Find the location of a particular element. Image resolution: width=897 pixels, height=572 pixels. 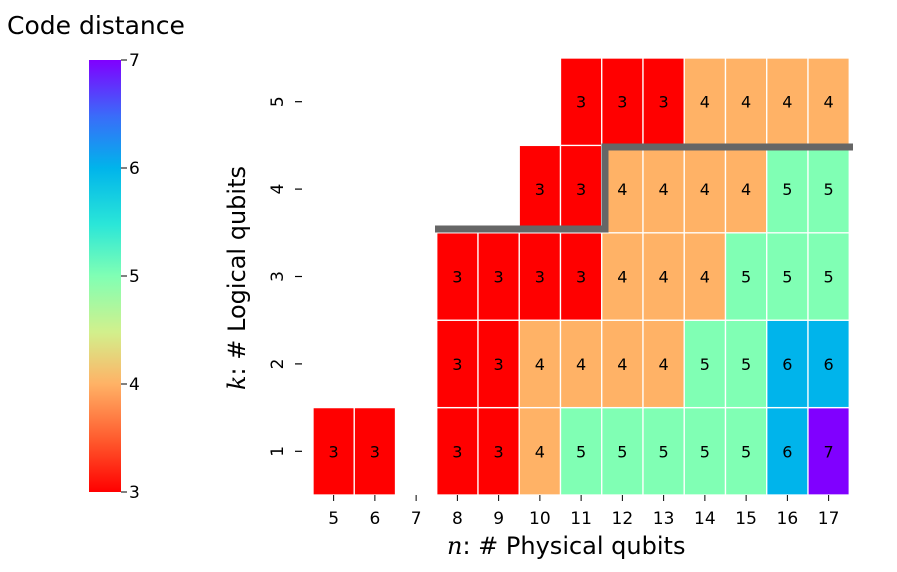

x-tick-label: 7 is located at coordinates (416, 519).